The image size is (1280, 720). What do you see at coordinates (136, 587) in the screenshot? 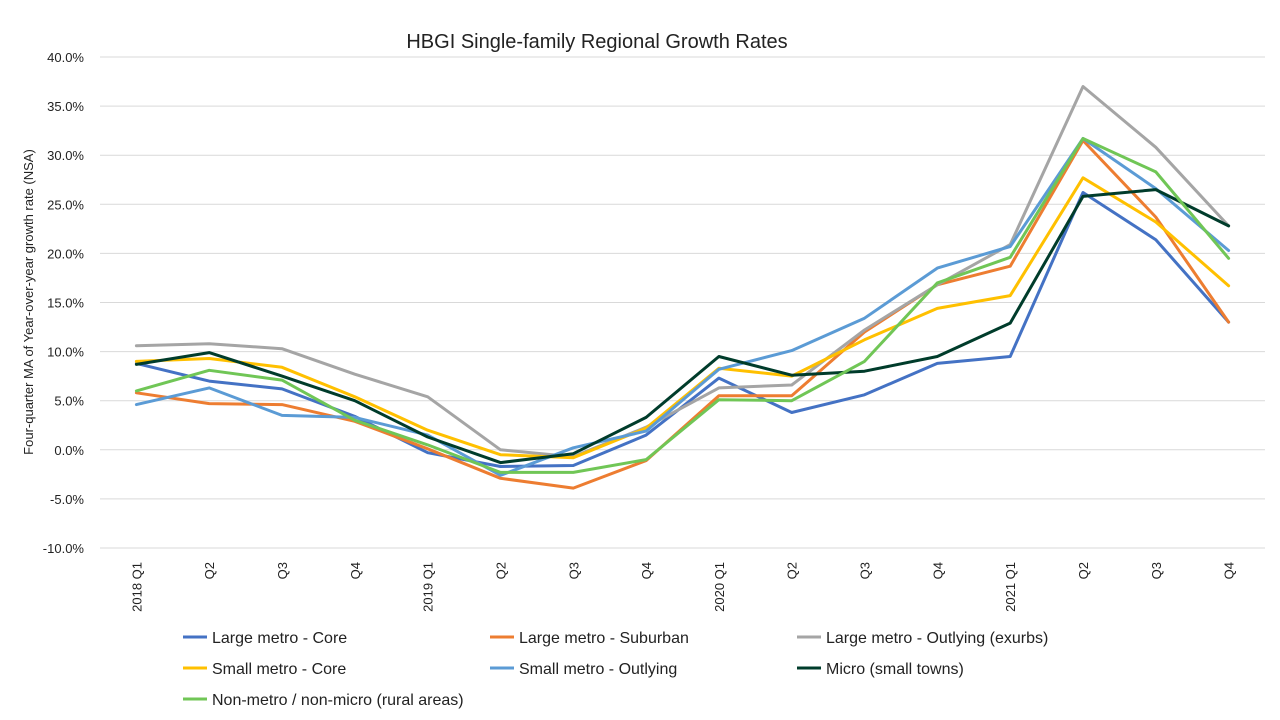
I see `x-tick-label: 2018 Q1` at bounding box center [136, 587].